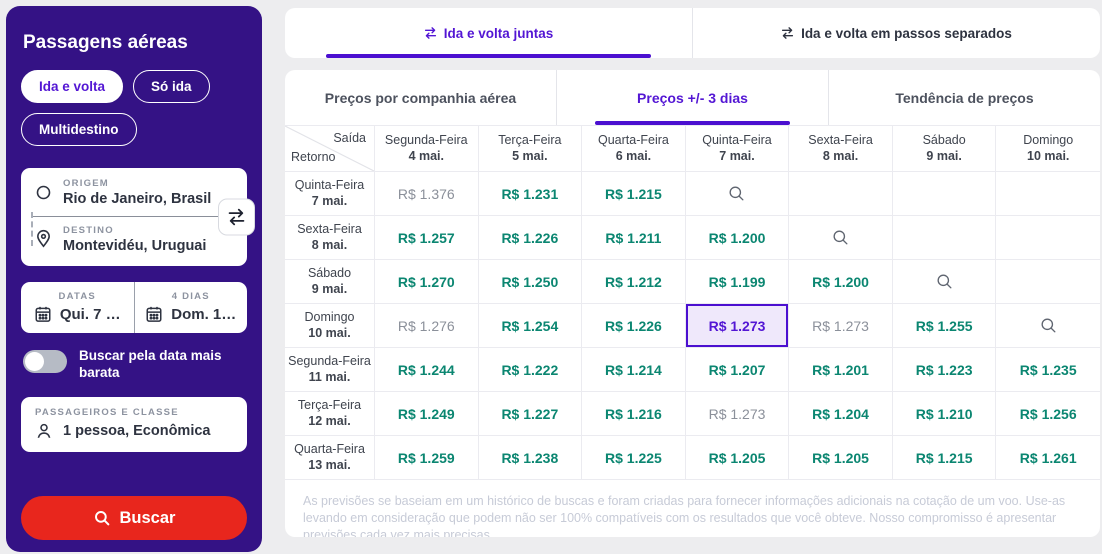 This screenshot has height=554, width=1102. Describe the element at coordinates (45, 361) in the screenshot. I see `cheapest-date-toggle` at that location.